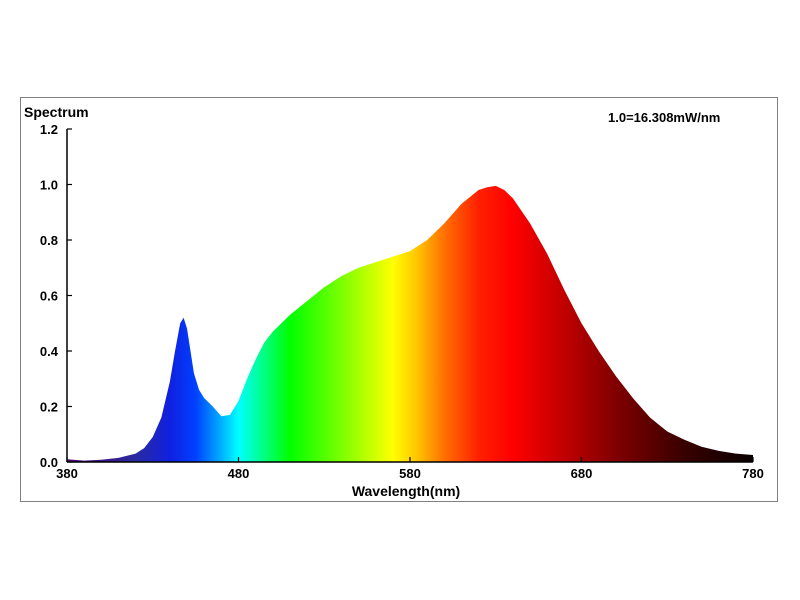 This screenshot has height=600, width=800. I want to click on y-tick-label: 1.0, so click(49, 185).